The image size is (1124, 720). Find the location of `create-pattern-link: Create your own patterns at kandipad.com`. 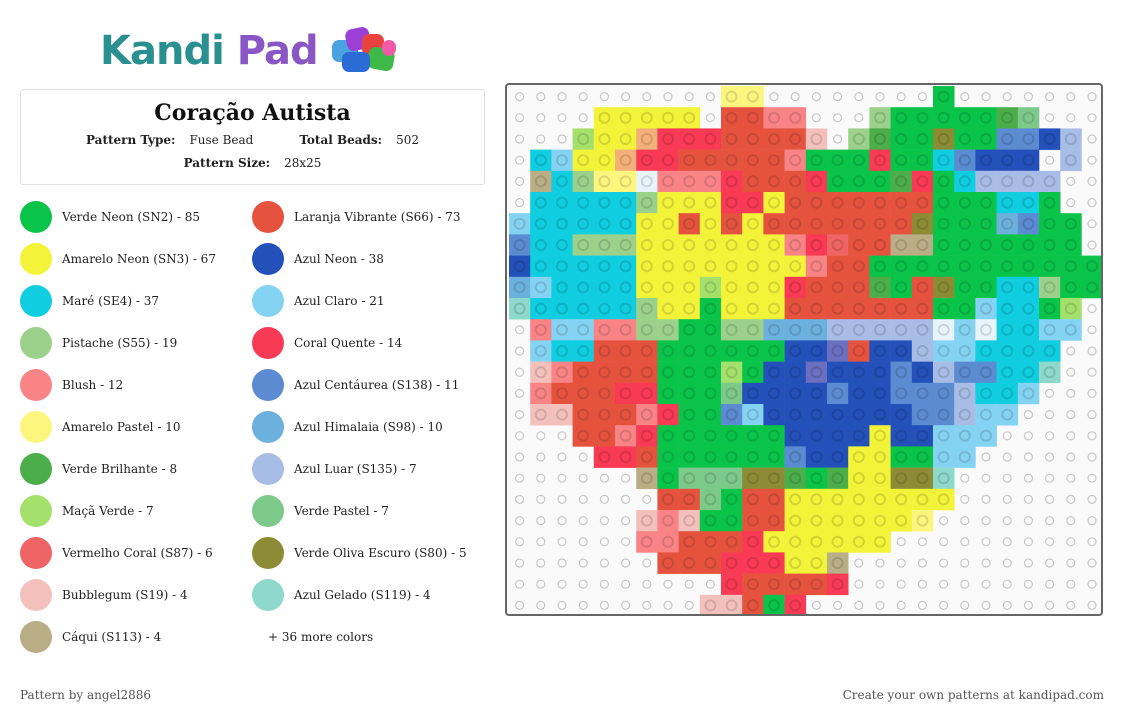

create-pattern-link: Create your own patterns at kandipad.com is located at coordinates (973, 695).